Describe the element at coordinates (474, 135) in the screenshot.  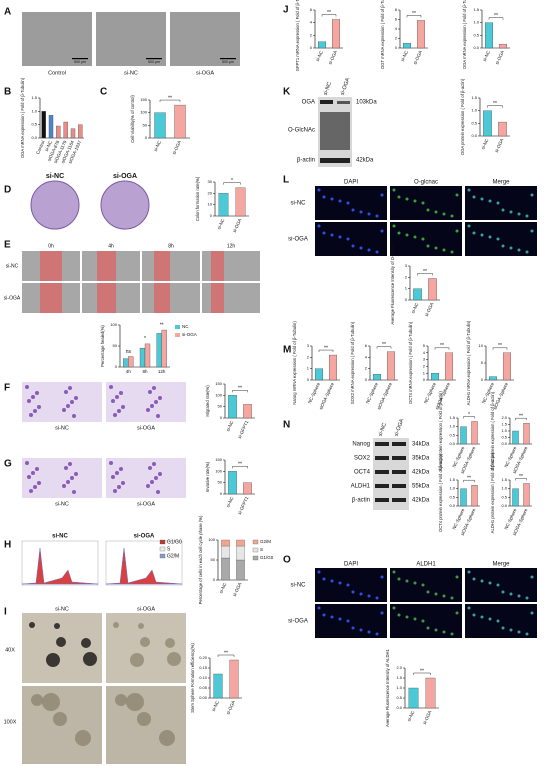
I see `y-tick-label: 0.0` at that location.